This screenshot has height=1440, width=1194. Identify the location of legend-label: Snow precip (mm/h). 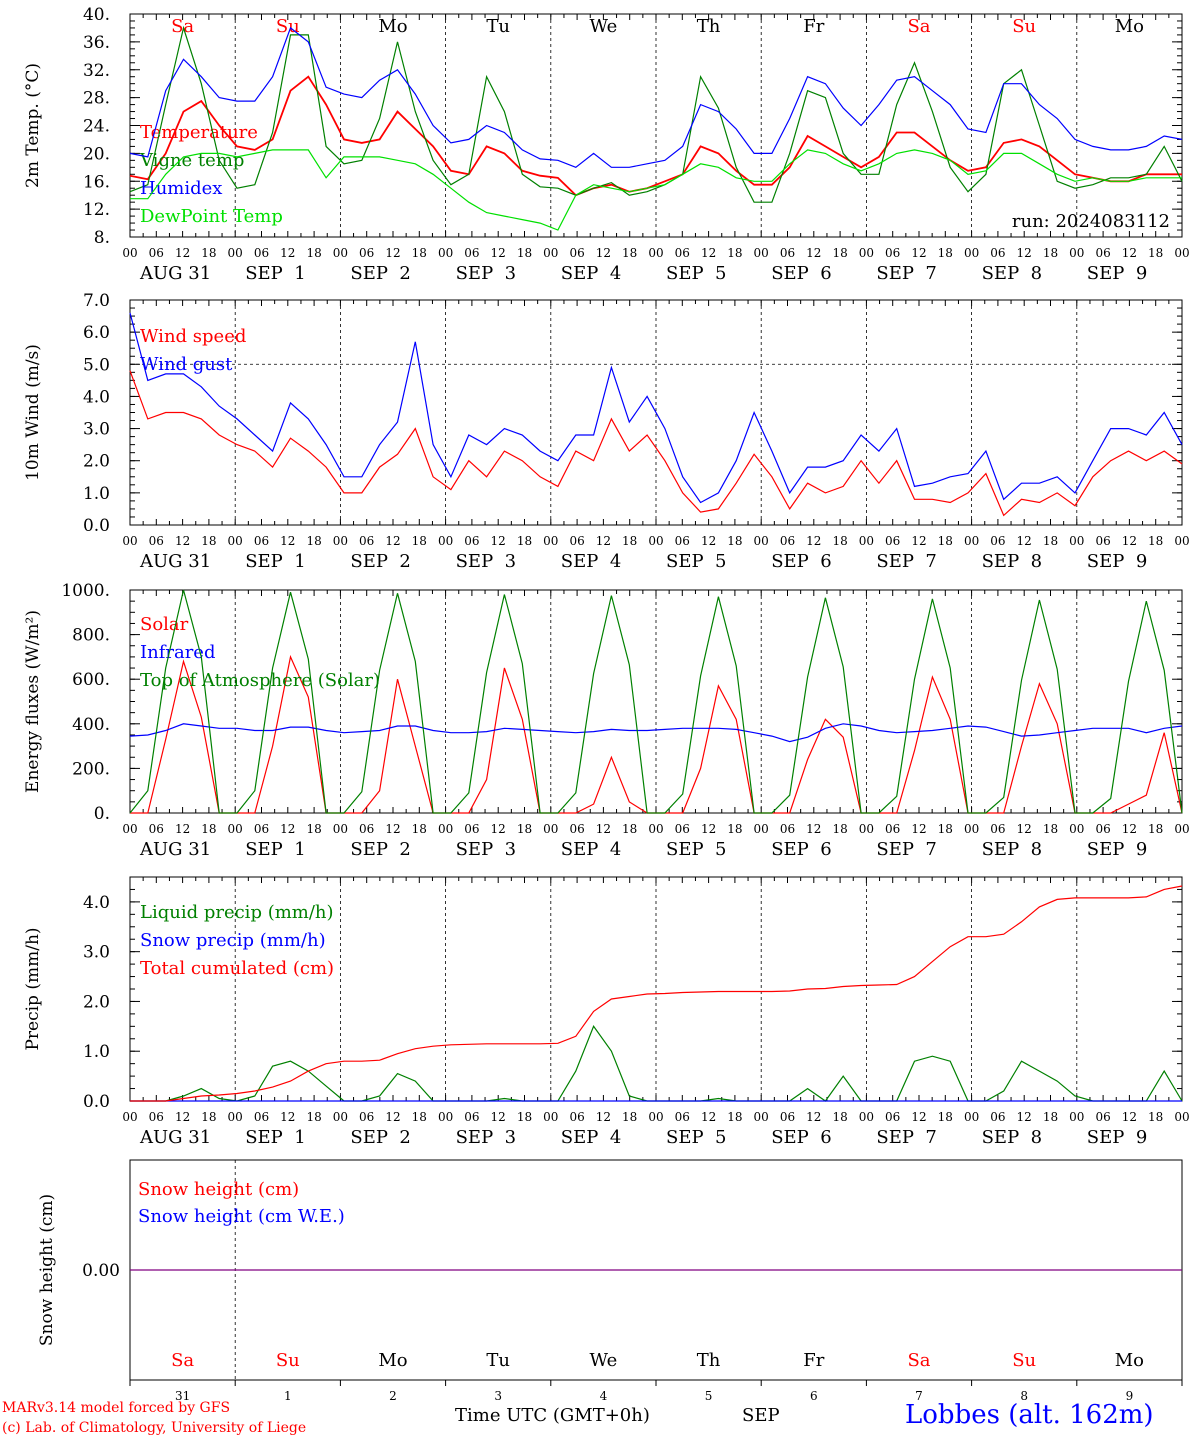
(233, 940).